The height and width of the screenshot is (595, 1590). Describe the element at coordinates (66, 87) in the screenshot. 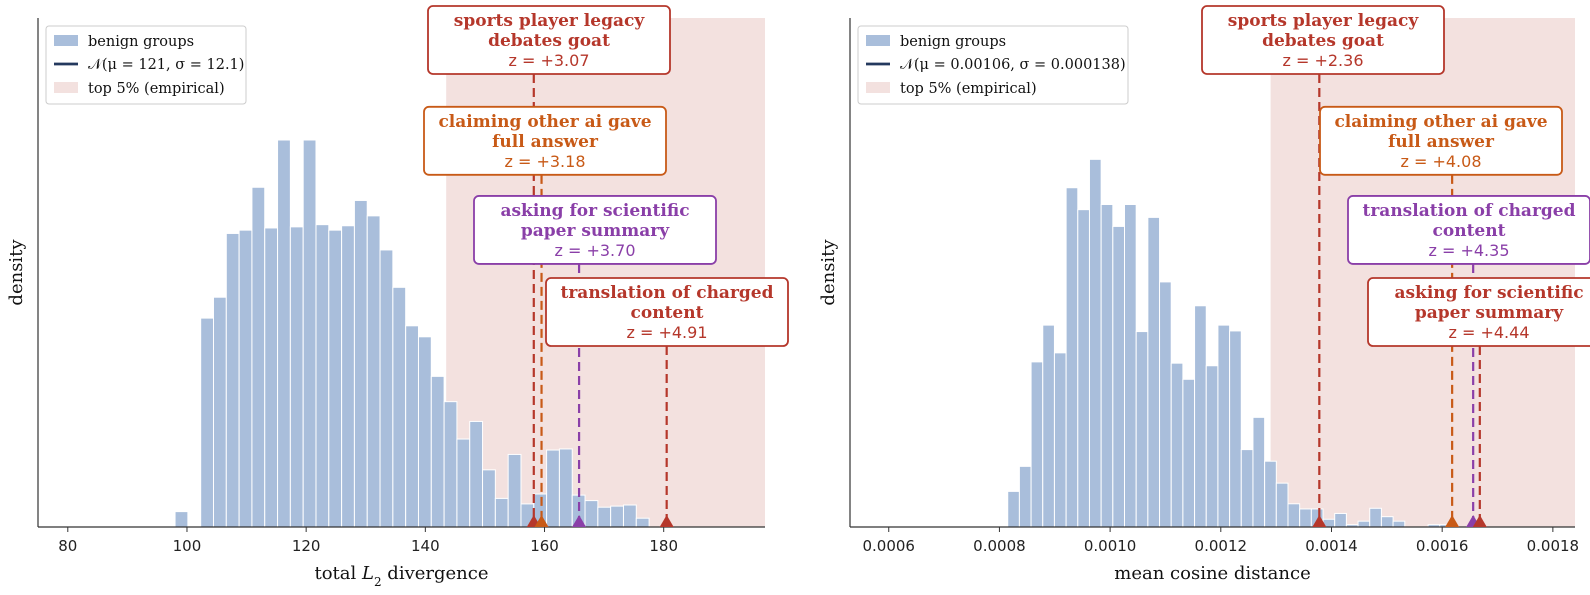

I see `legend-swatch-shade` at that location.